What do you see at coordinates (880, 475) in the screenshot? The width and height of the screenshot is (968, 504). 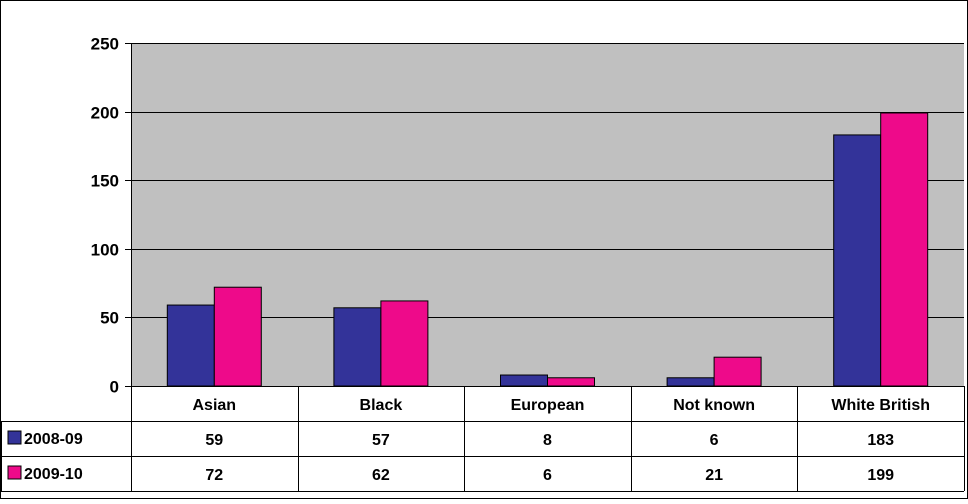 I see `data-label: 199` at bounding box center [880, 475].